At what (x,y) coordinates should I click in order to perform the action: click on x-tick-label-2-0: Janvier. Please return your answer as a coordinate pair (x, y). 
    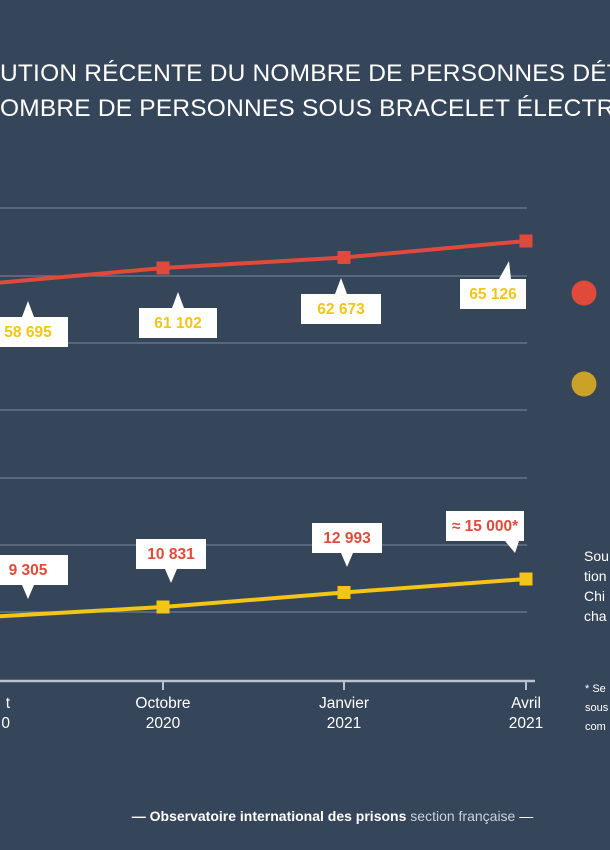
    Looking at the image, I should click on (344, 703).